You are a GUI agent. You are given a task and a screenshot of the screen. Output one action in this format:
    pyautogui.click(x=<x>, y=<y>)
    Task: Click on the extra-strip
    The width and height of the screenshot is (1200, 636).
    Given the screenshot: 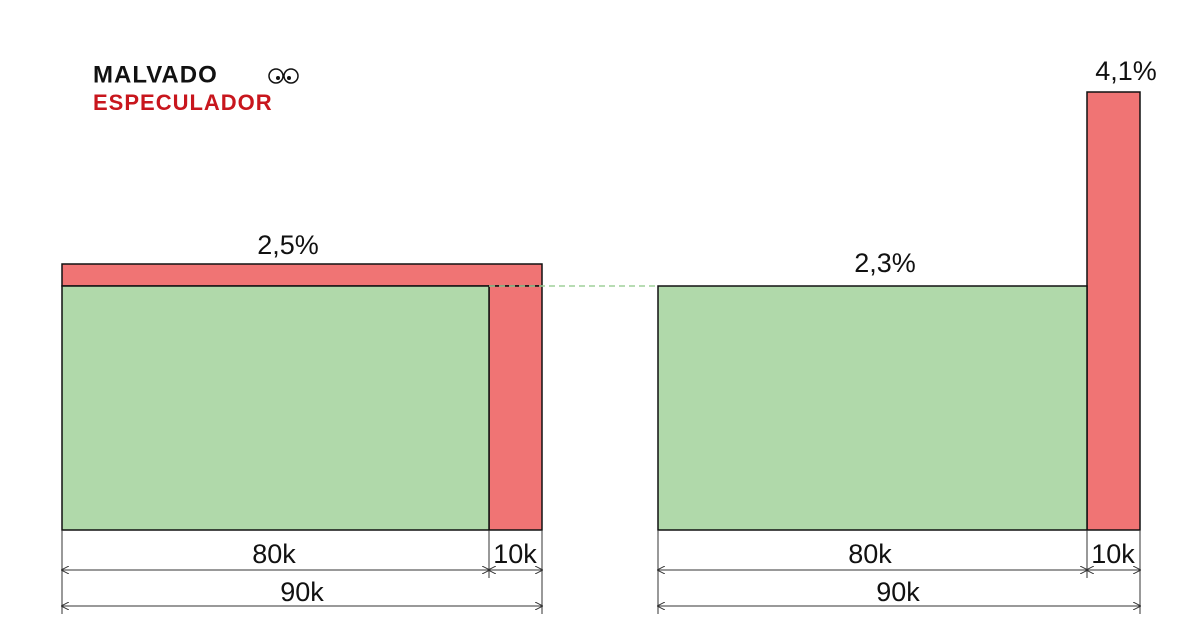 What is the action you would take?
    pyautogui.click(x=302, y=275)
    